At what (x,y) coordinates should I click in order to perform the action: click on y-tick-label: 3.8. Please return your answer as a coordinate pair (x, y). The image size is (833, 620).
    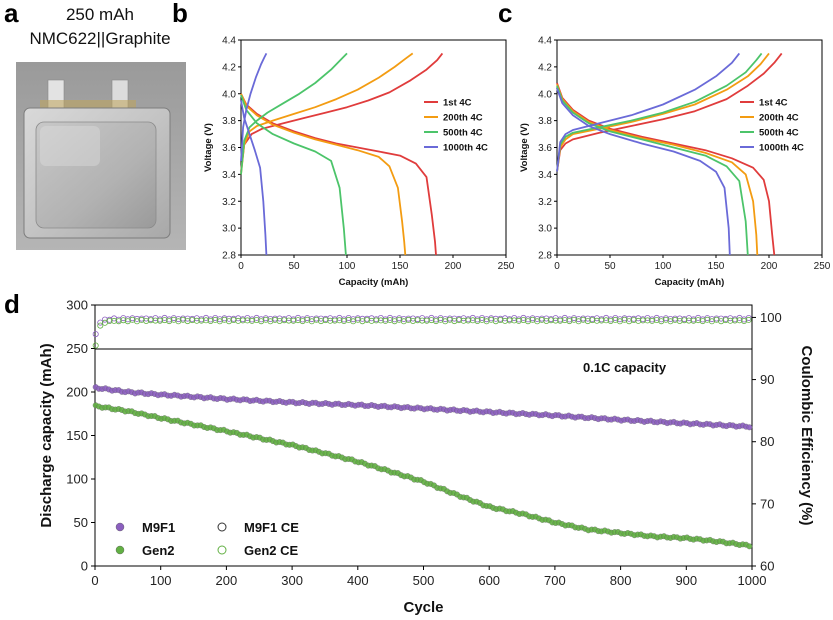
    Looking at the image, I should click on (545, 121).